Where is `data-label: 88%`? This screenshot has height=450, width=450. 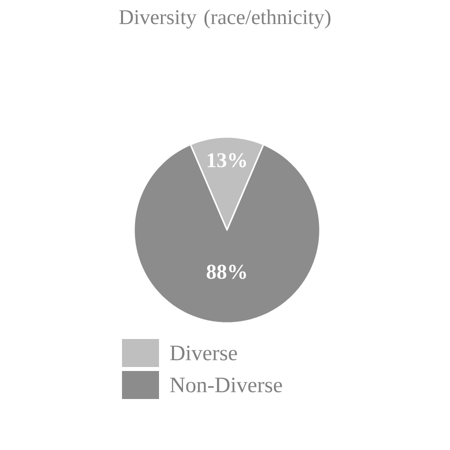
data-label: 88% is located at coordinates (226, 271).